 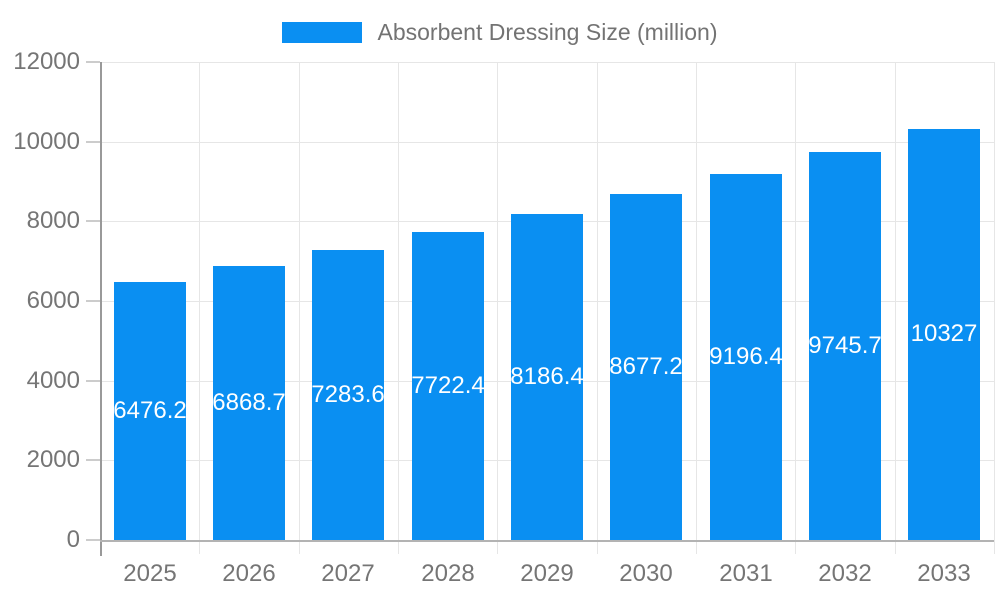 I want to click on bar-2030, so click(x=646, y=367).